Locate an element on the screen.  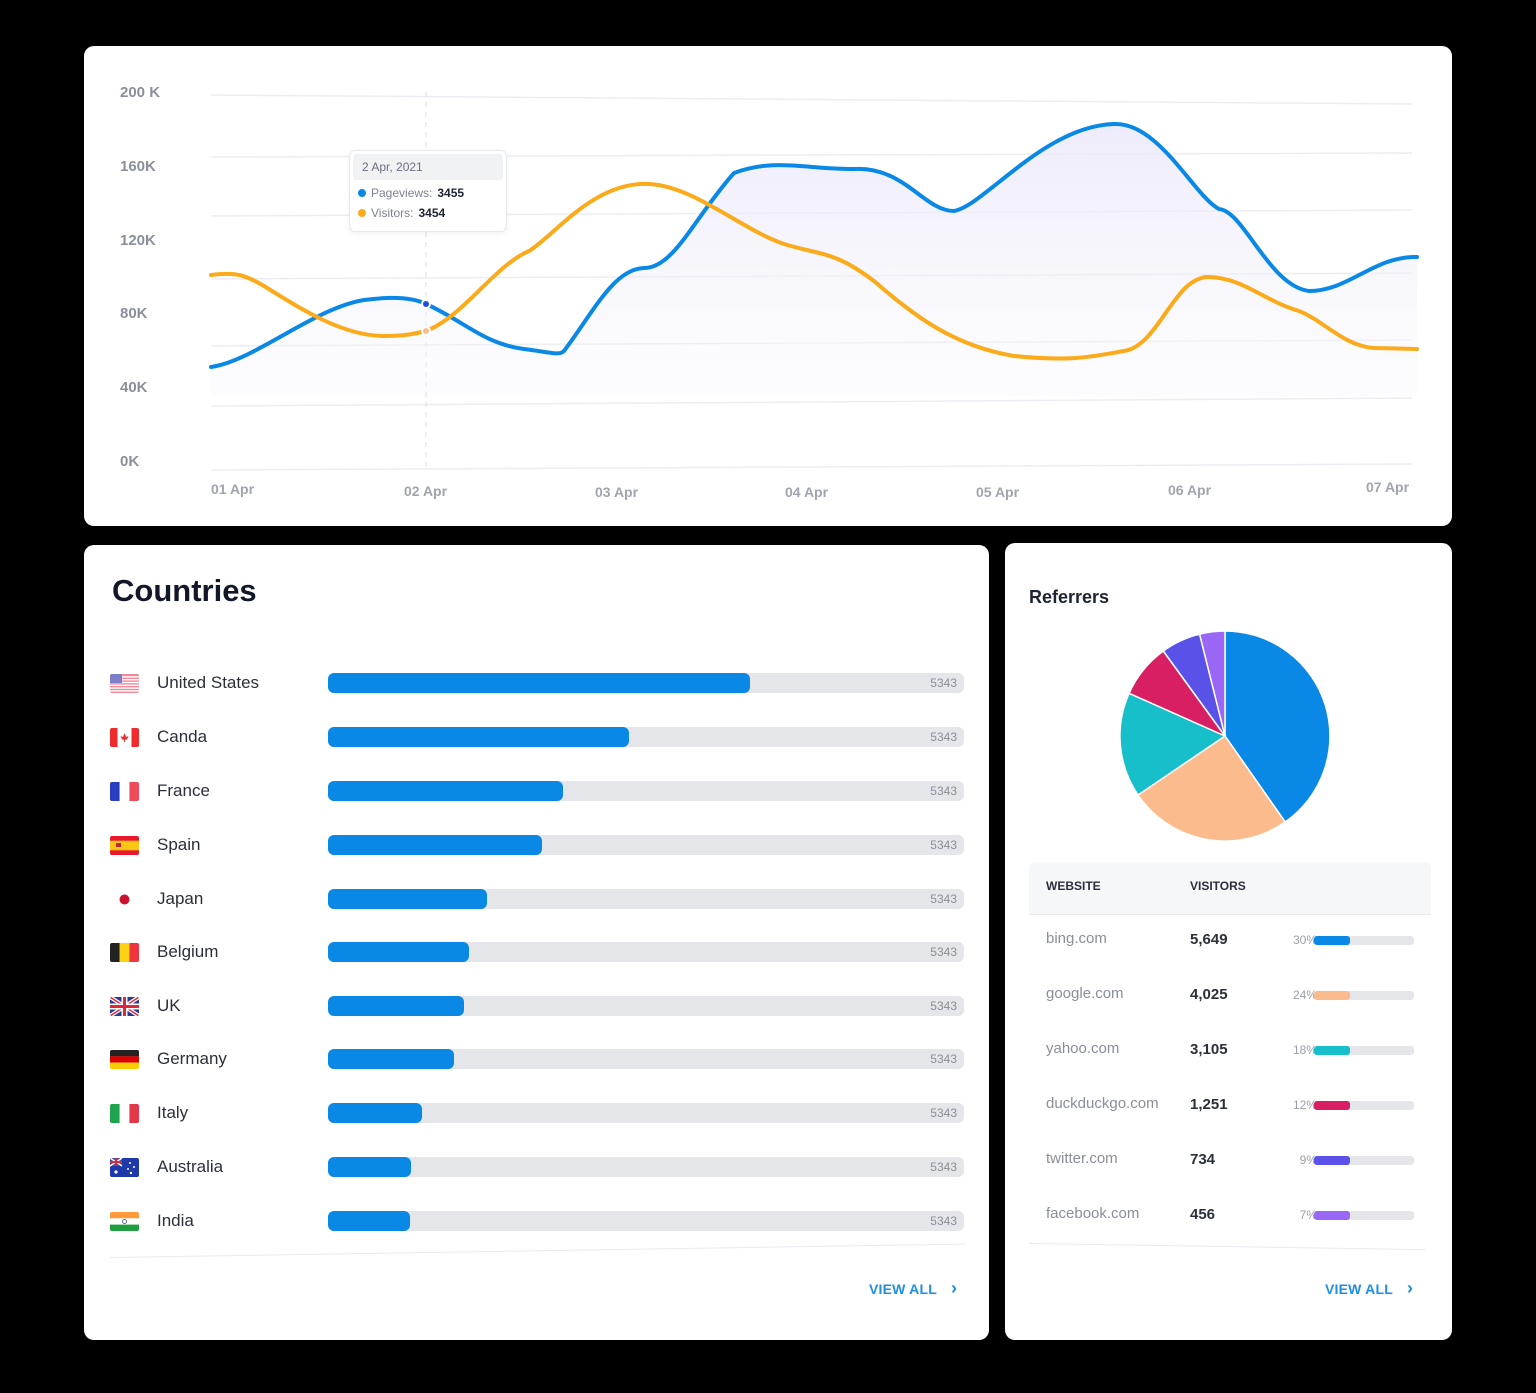
referrer-visitors: 456 is located at coordinates (1203, 1214).